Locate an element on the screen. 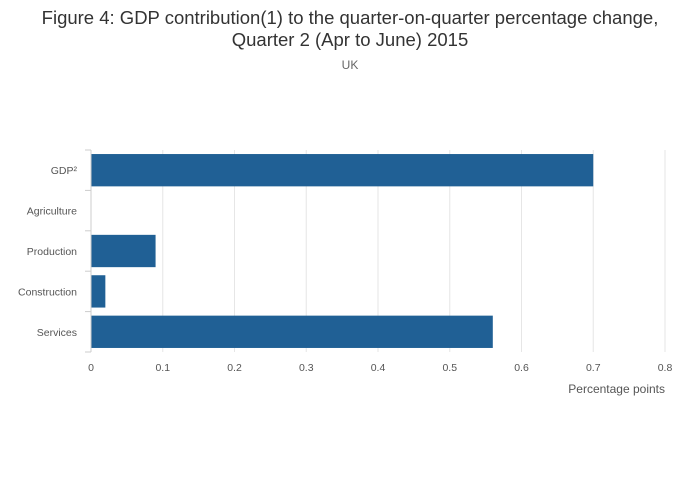 This screenshot has width=700, height=502. y-category-label: Agriculture is located at coordinates (52, 212).